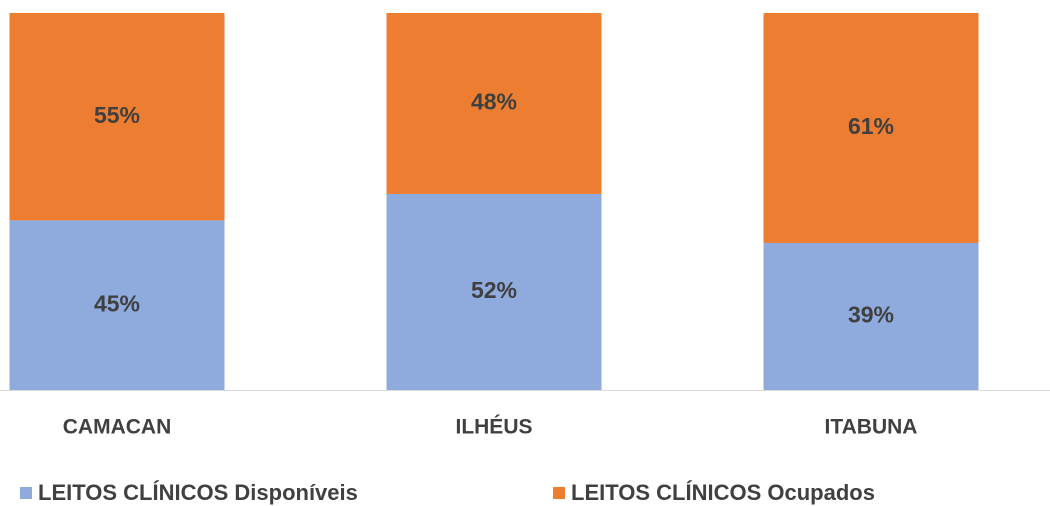 The image size is (1050, 506). I want to click on value-label: 48%, so click(494, 102).